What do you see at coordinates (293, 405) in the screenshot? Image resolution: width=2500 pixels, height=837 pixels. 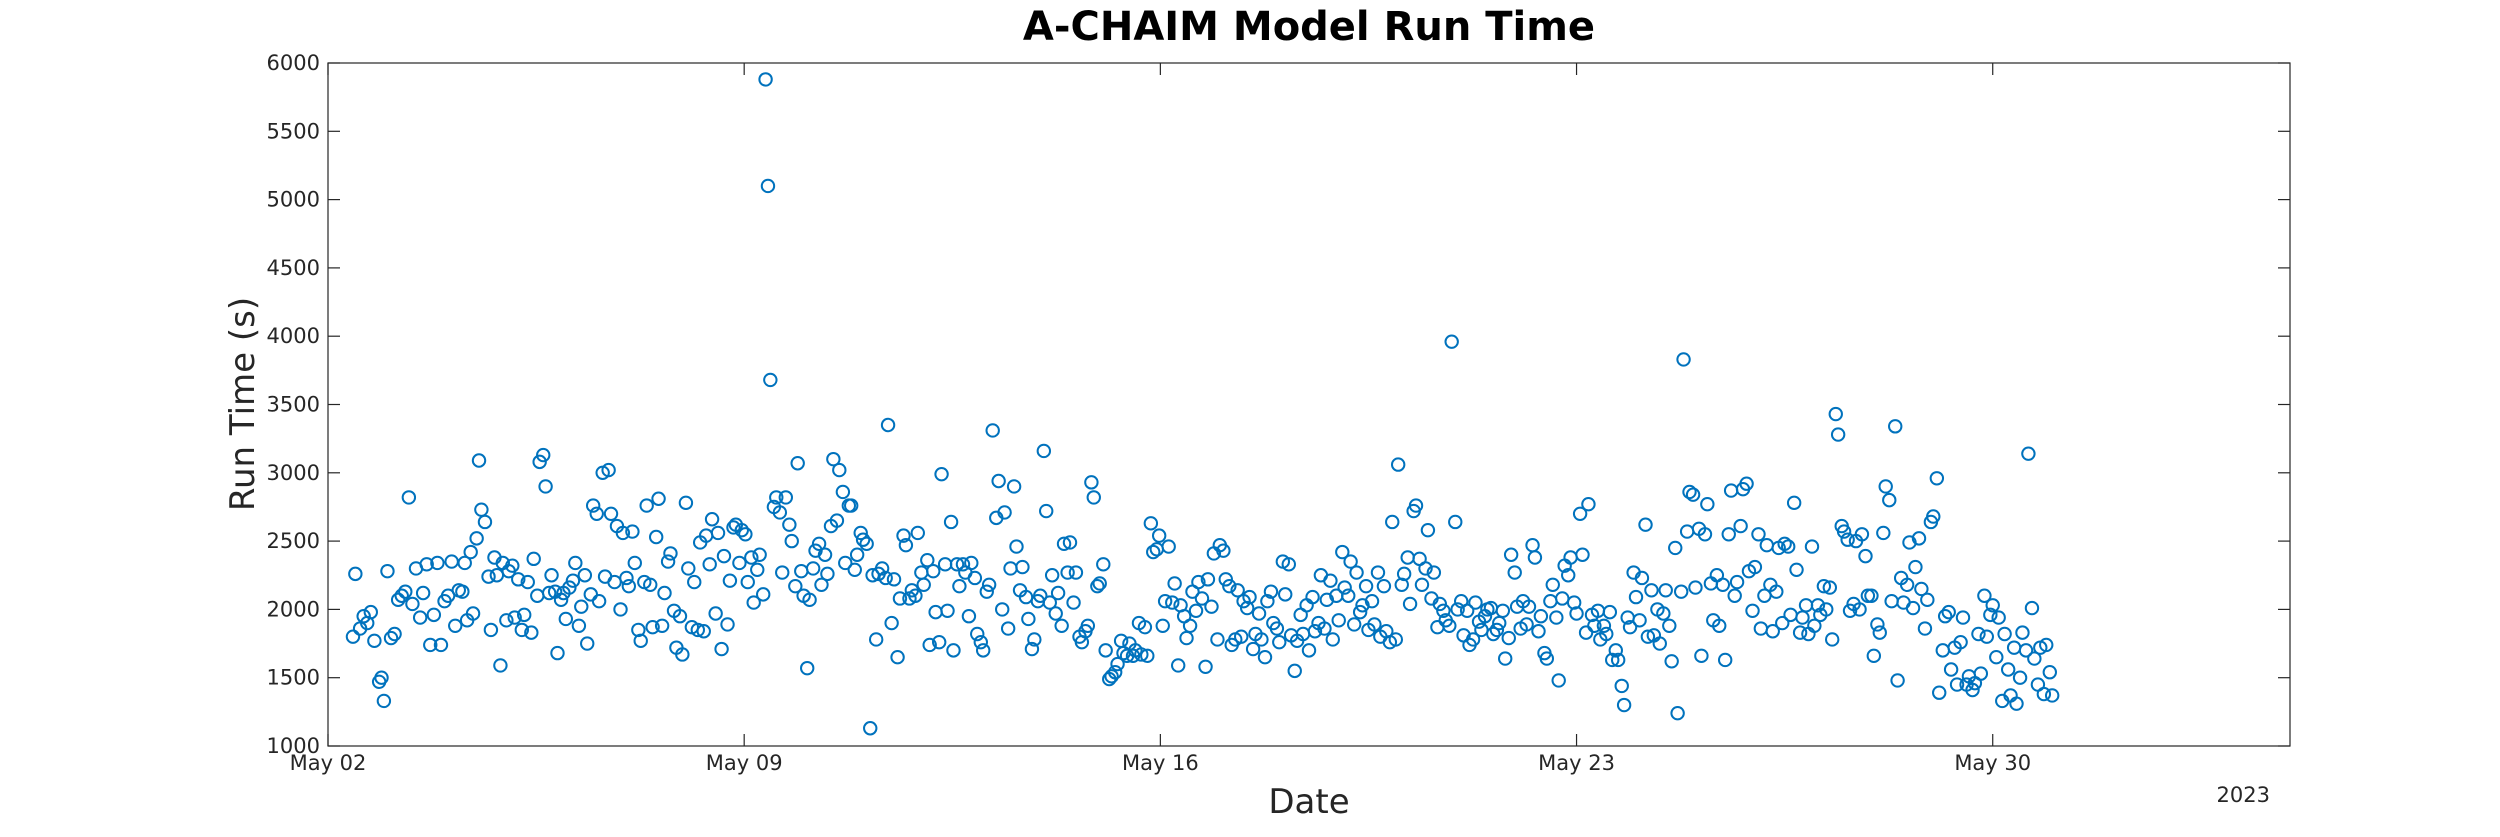 I see `y-tick-label: 3500` at bounding box center [293, 405].